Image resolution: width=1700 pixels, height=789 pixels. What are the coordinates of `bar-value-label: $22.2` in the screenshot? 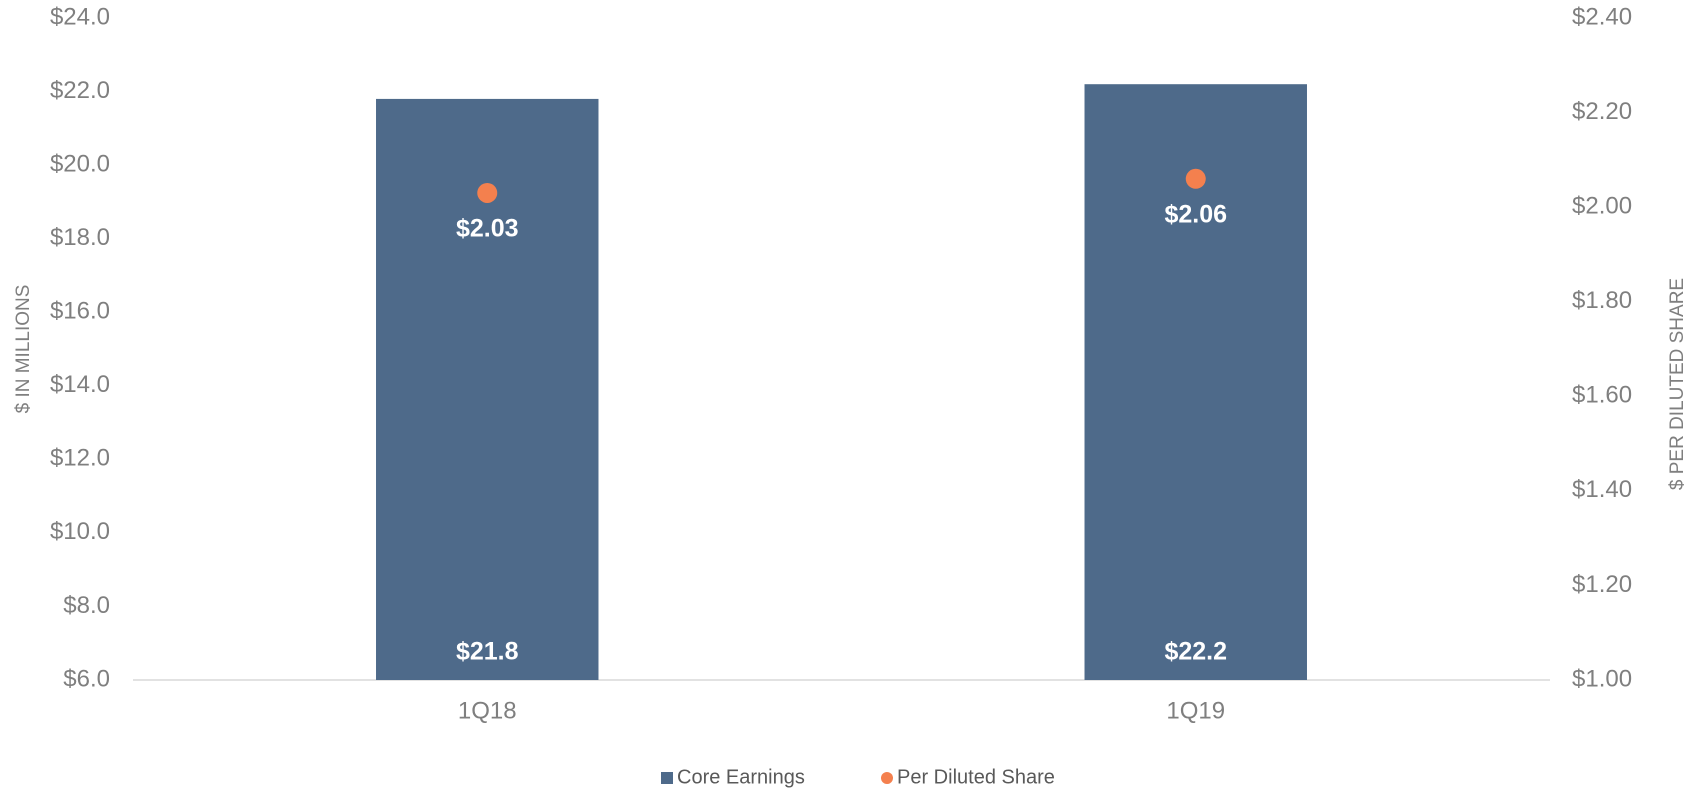 It's located at (1195, 652).